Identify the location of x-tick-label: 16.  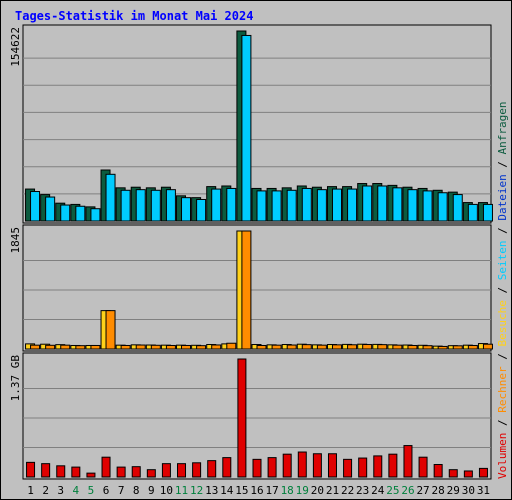
(256, 490).